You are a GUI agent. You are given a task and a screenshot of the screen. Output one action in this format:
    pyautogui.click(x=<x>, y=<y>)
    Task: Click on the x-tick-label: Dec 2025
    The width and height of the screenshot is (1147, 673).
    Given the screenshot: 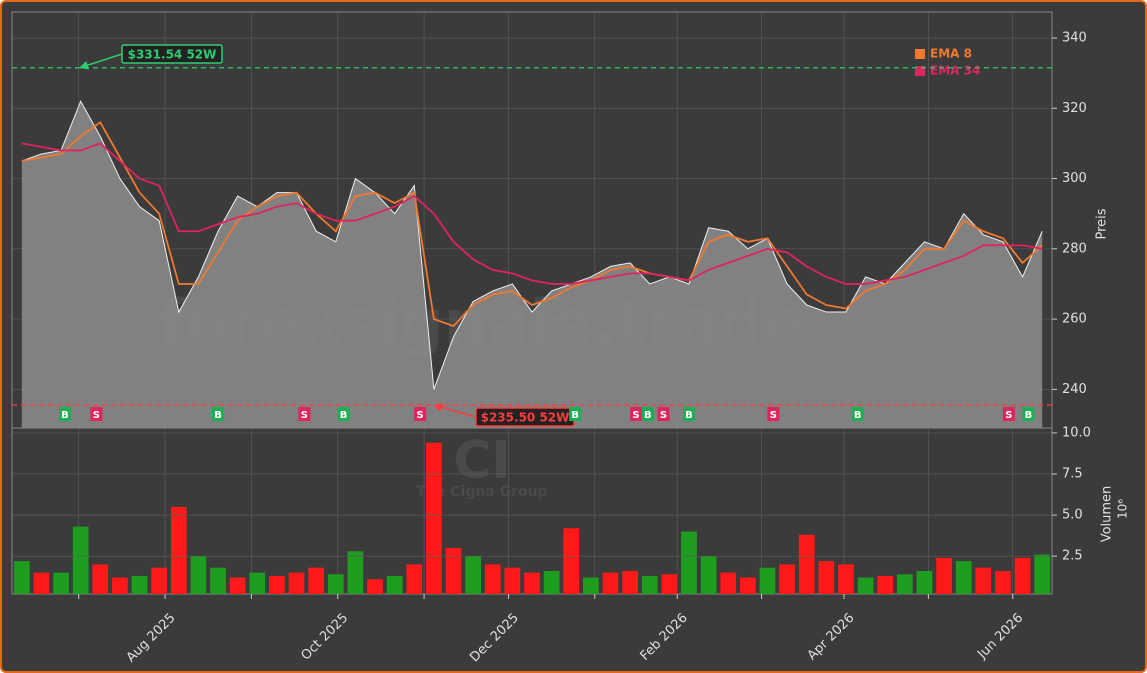 What is the action you would take?
    pyautogui.click(x=494, y=638)
    